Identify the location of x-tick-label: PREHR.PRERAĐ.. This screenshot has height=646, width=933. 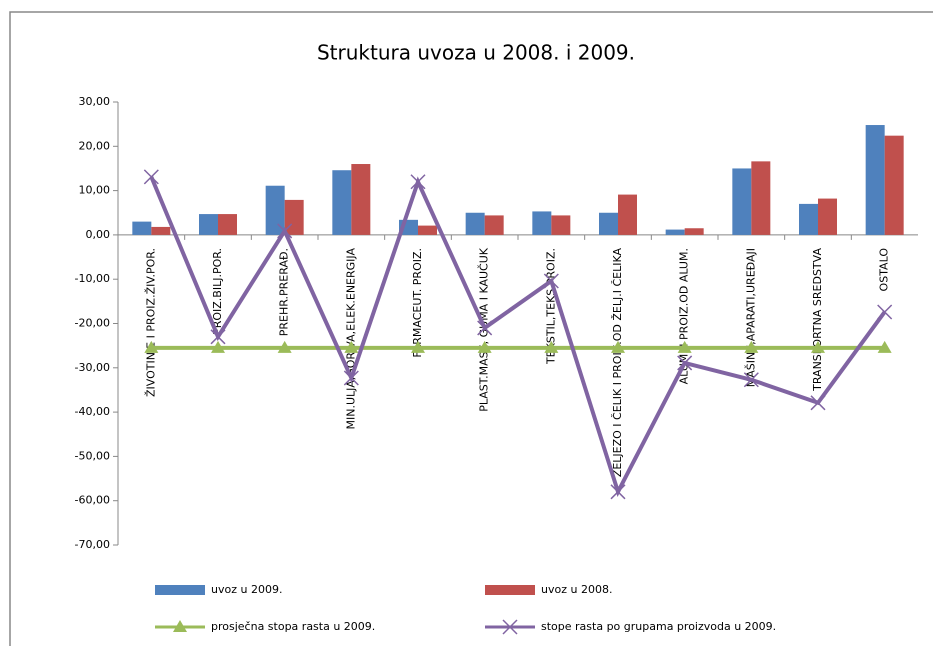
(284, 292).